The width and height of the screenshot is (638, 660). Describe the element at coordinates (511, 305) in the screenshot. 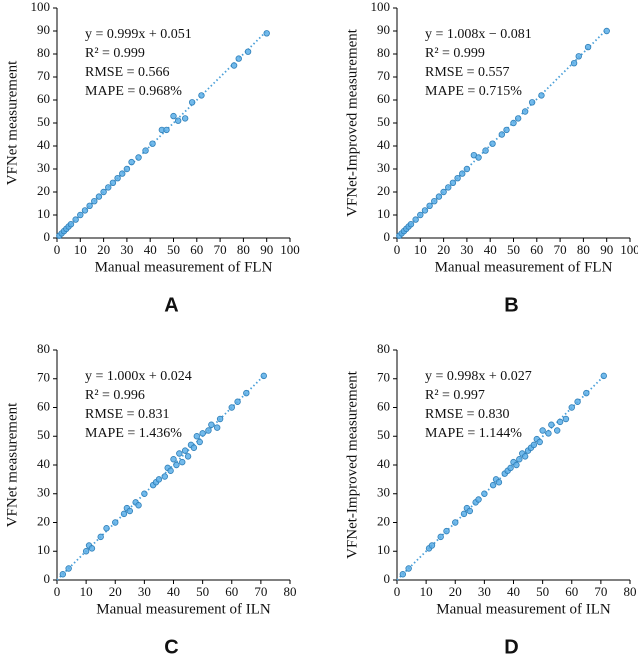

I see `panel-label: B` at that location.